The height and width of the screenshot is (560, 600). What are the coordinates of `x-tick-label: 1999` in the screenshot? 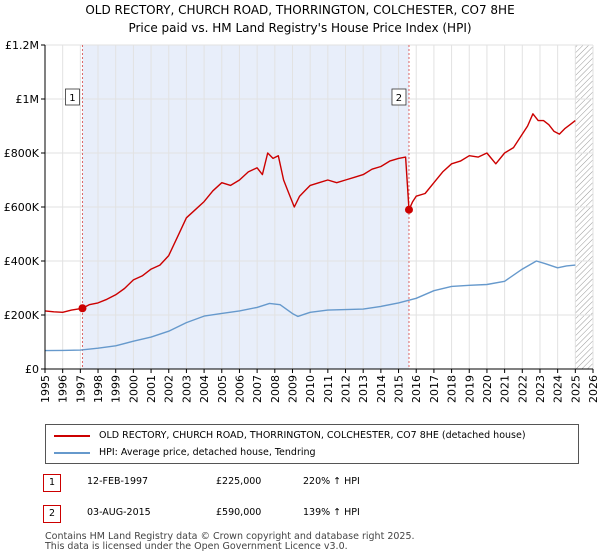 It's located at (116, 389).